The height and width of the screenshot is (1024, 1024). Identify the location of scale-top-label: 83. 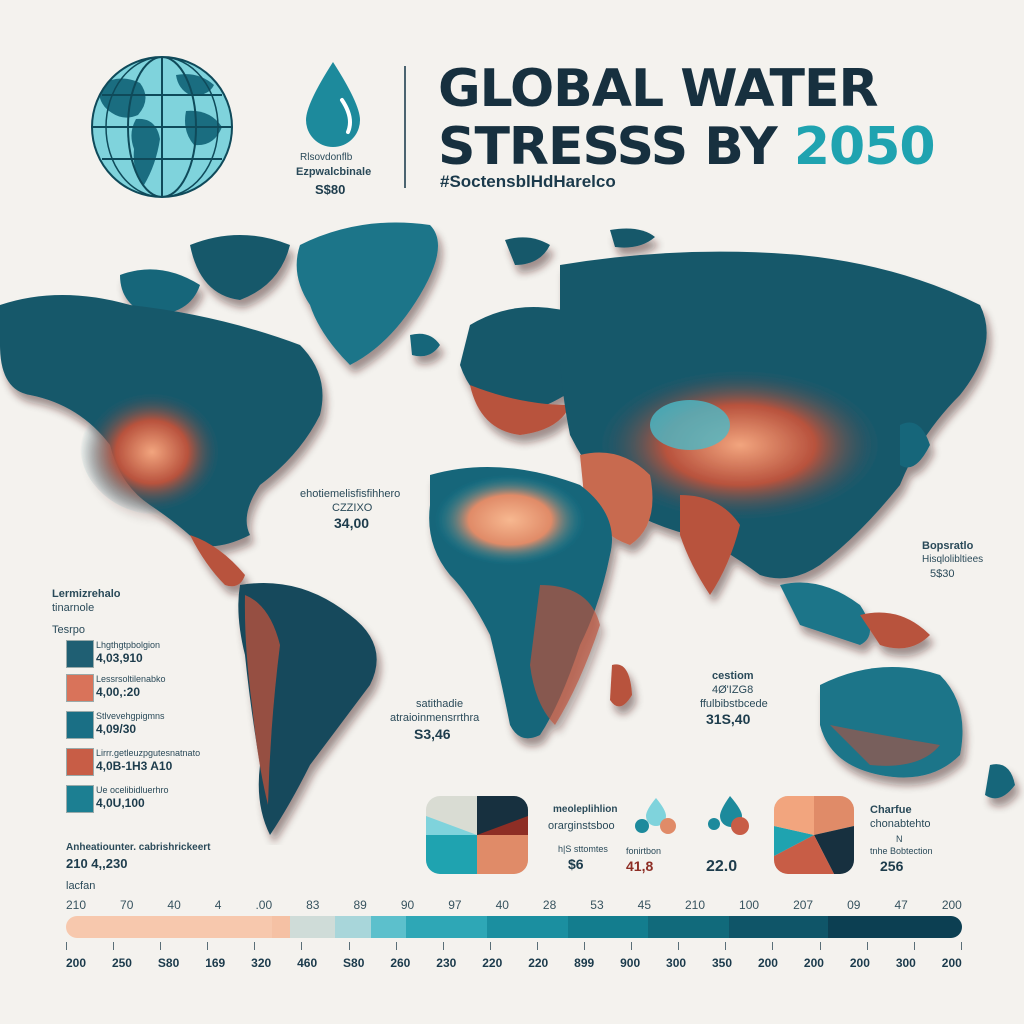
(313, 905).